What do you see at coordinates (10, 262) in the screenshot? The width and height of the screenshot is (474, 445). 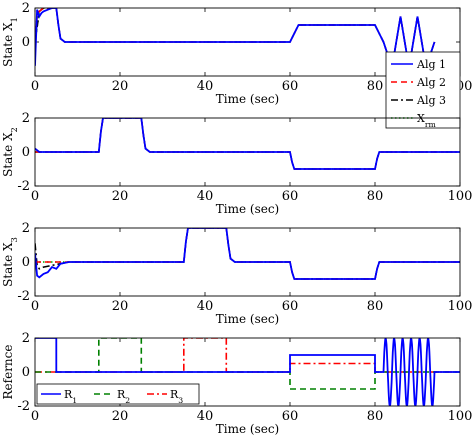 I see `y-axis-label: State X3` at bounding box center [10, 262].